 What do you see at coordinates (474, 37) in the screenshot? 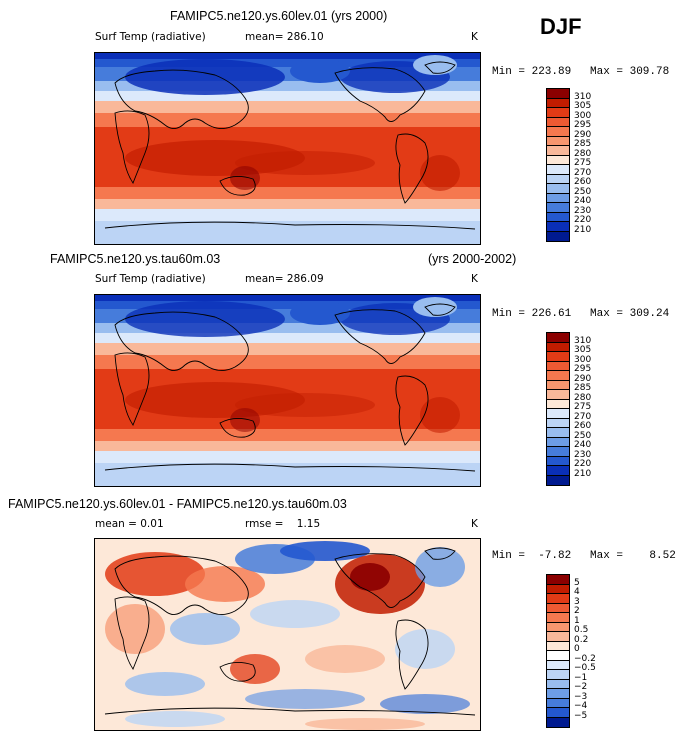
I see `panel-1-units: K` at bounding box center [474, 37].